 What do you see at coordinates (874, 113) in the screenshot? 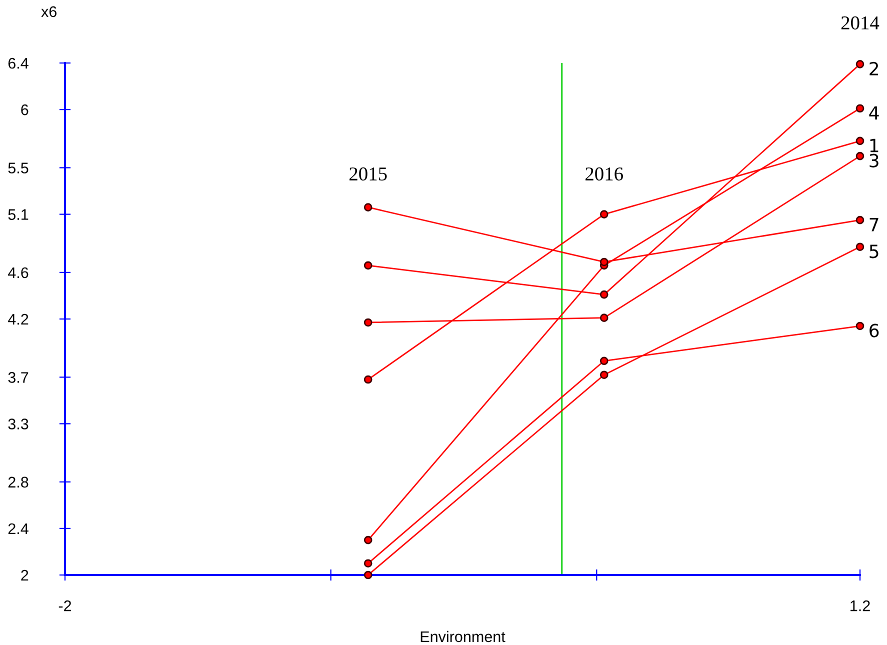
I see `series-label: 4` at bounding box center [874, 113].